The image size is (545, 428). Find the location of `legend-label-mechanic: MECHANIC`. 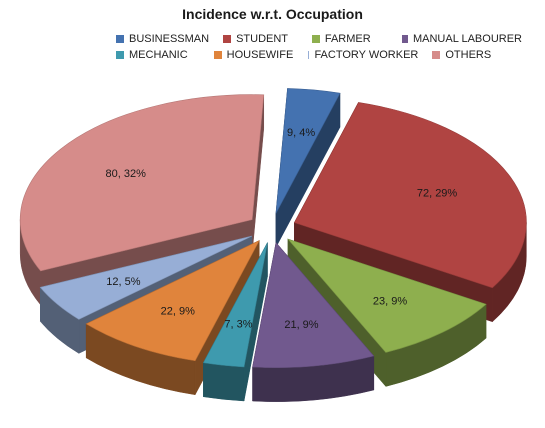

legend-label-mechanic: MECHANIC is located at coordinates (158, 55).